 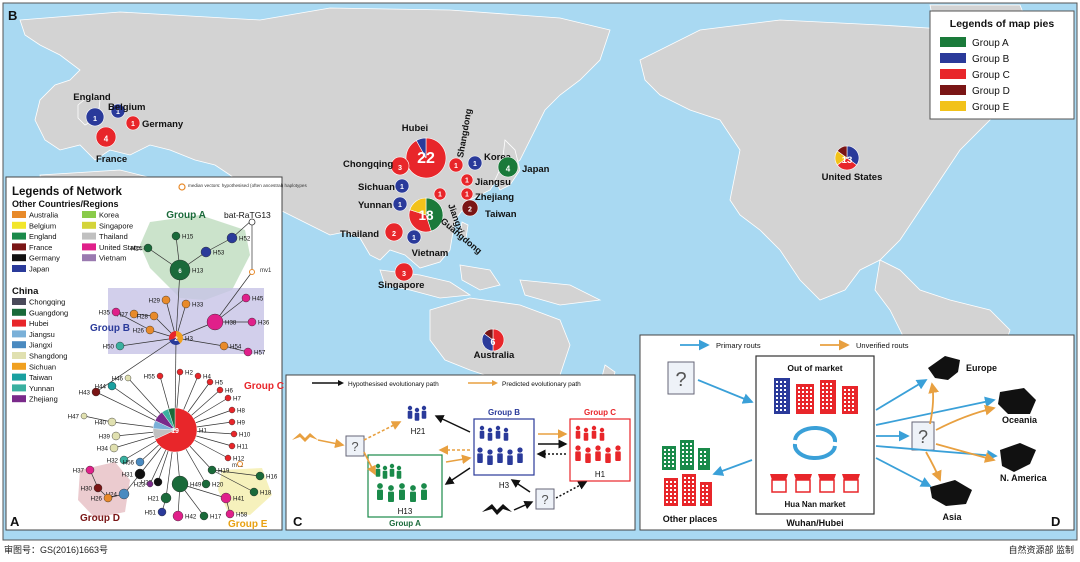 What do you see at coordinates (155, 301) in the screenshot?
I see `haplotype-label: H29` at bounding box center [155, 301].